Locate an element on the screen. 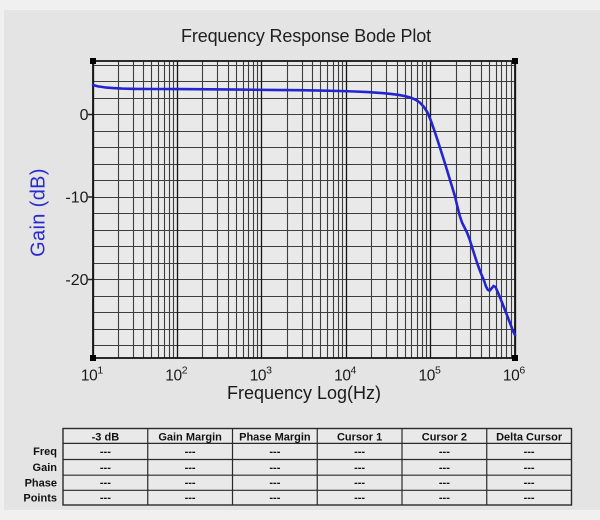 This screenshot has height=520, width=600. svg-text: Phase is located at coordinates (41, 484).